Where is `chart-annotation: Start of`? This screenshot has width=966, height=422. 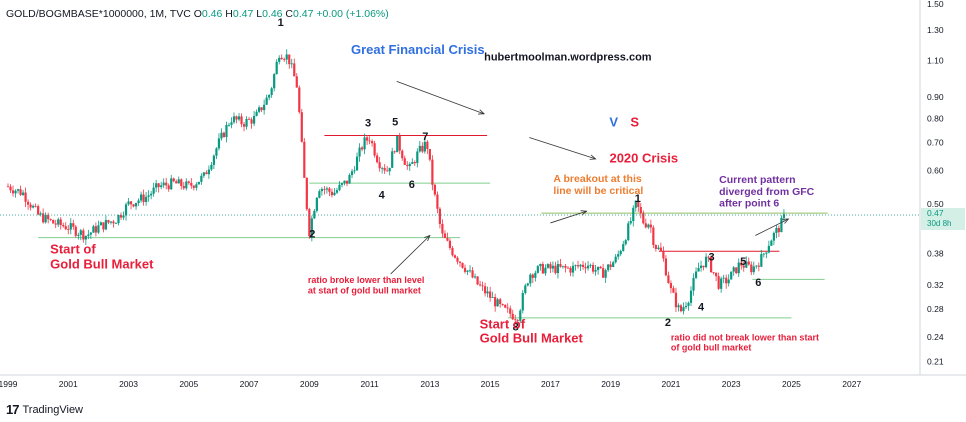
chart-annotation: Start of is located at coordinates (73, 249).